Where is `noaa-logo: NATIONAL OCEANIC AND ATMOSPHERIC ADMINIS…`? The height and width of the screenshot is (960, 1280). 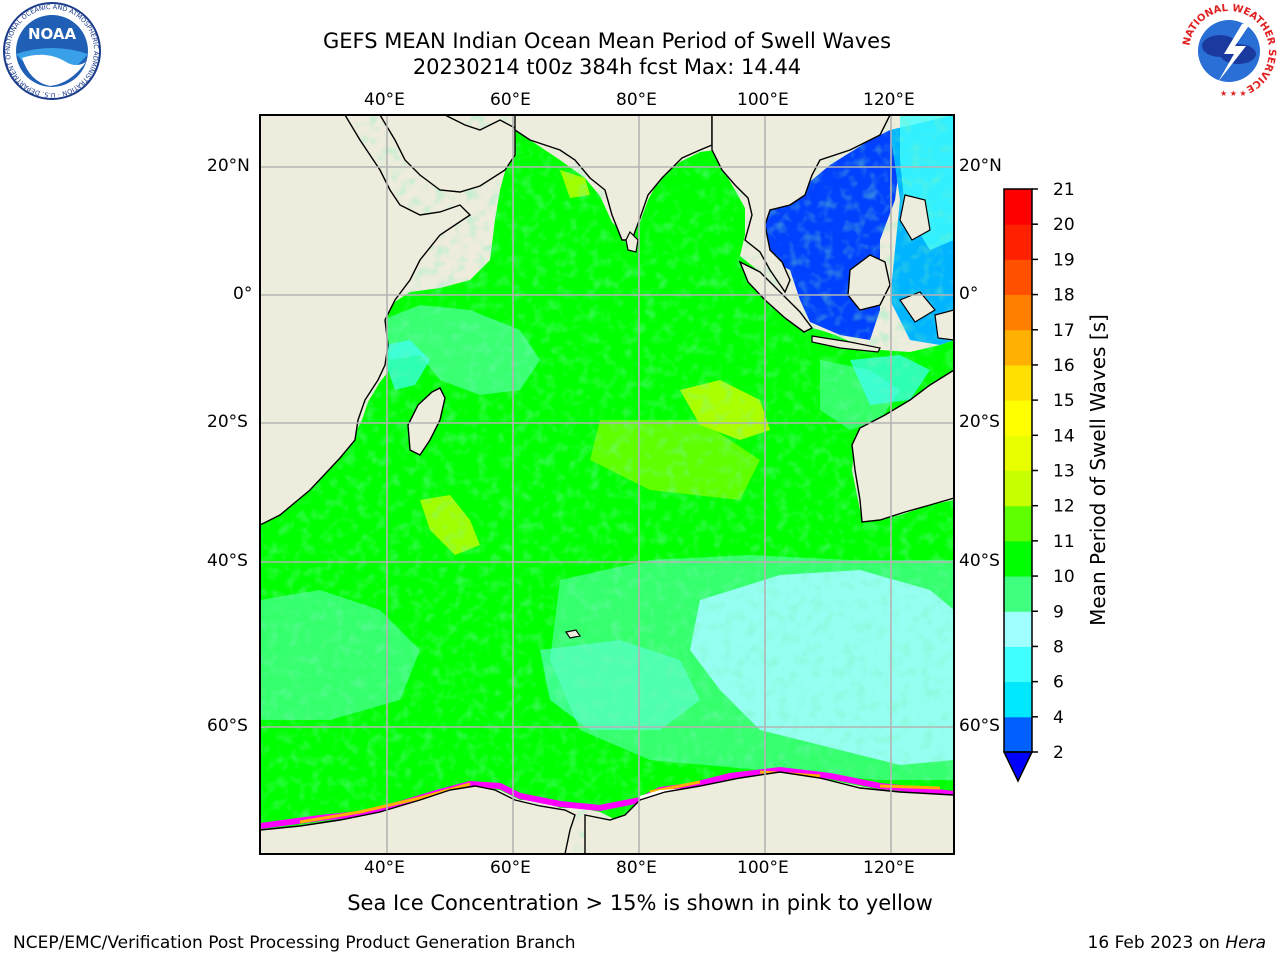
noaa-logo: NATIONAL OCEANIC AND ATMOSPHERIC ADMINIS… is located at coordinates (51, 51).